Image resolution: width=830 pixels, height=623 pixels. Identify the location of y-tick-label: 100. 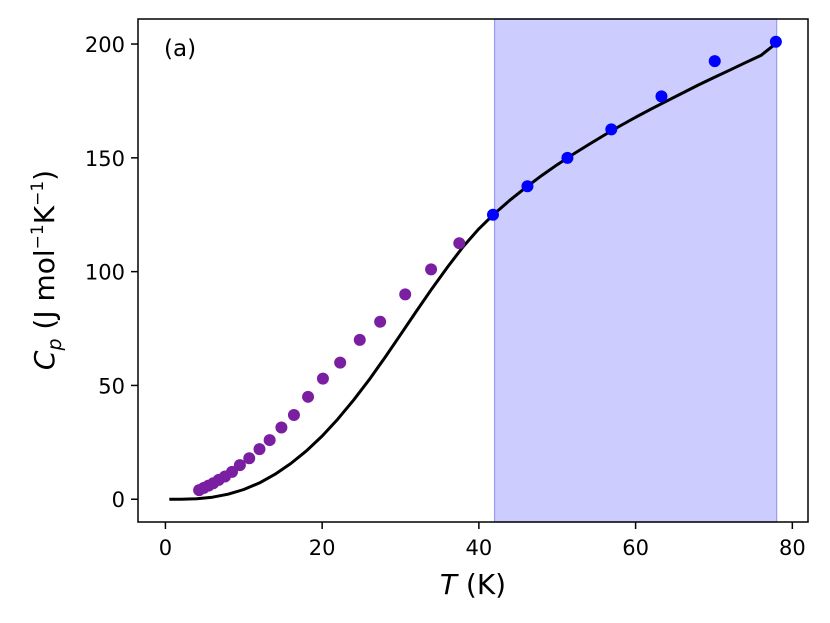
(105, 273).